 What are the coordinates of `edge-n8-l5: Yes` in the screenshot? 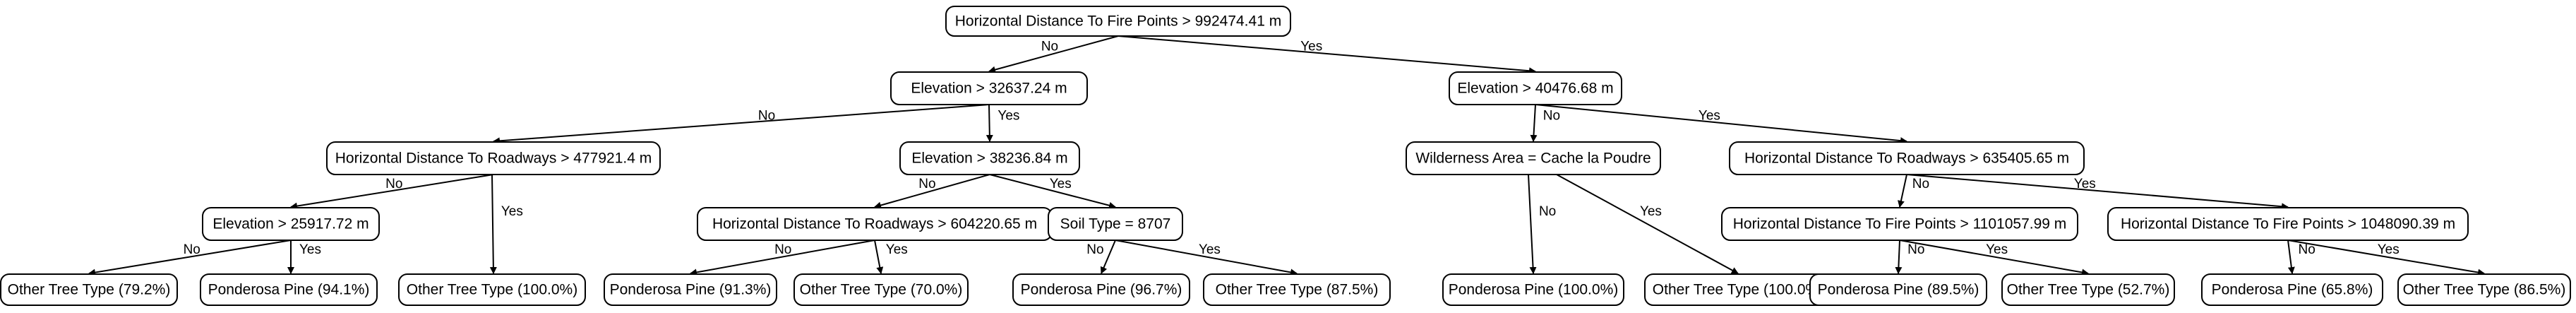 It's located at (891, 257).